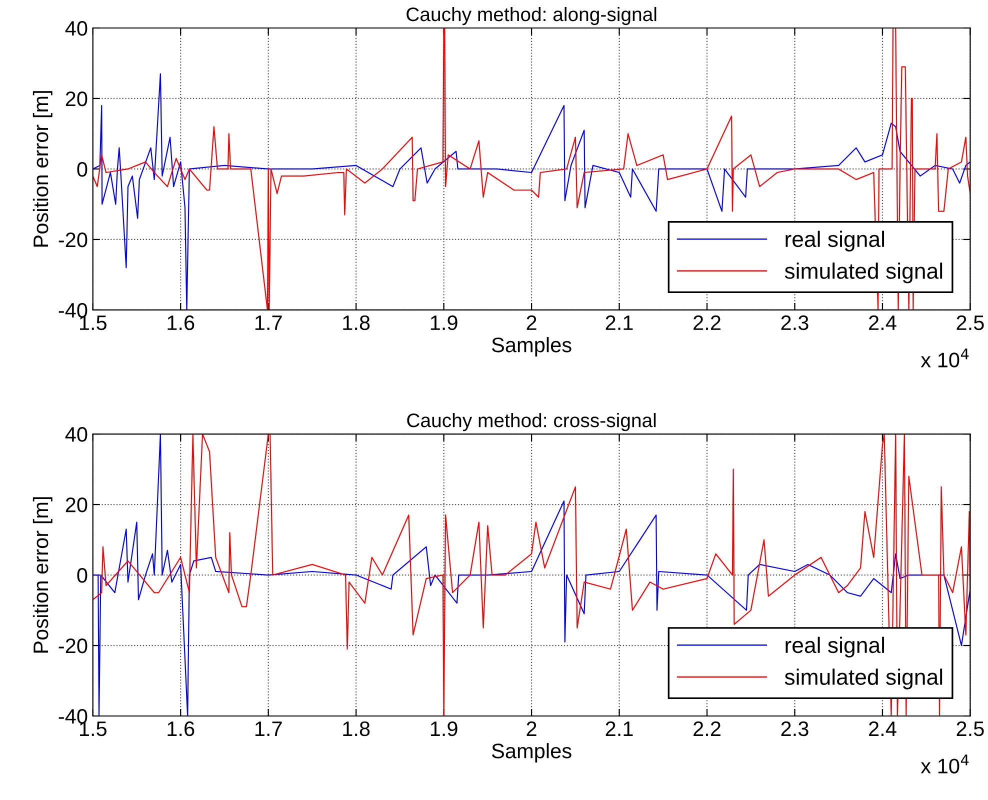  What do you see at coordinates (531, 16) in the screenshot?
I see `chart-title: Cauchy method: along-signal` at bounding box center [531, 16].